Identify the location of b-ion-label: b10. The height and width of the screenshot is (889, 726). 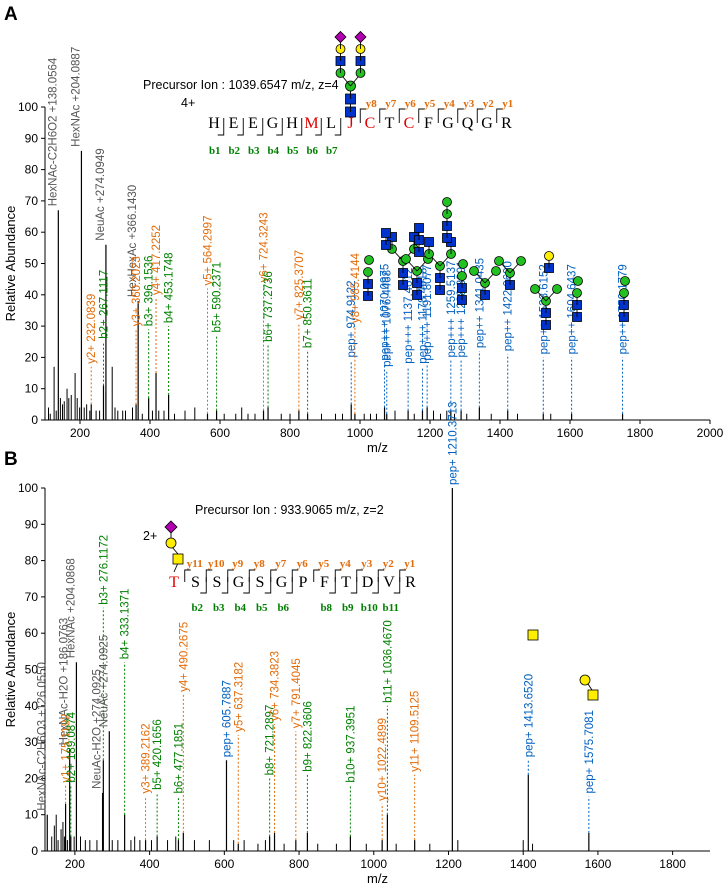
(370, 608).